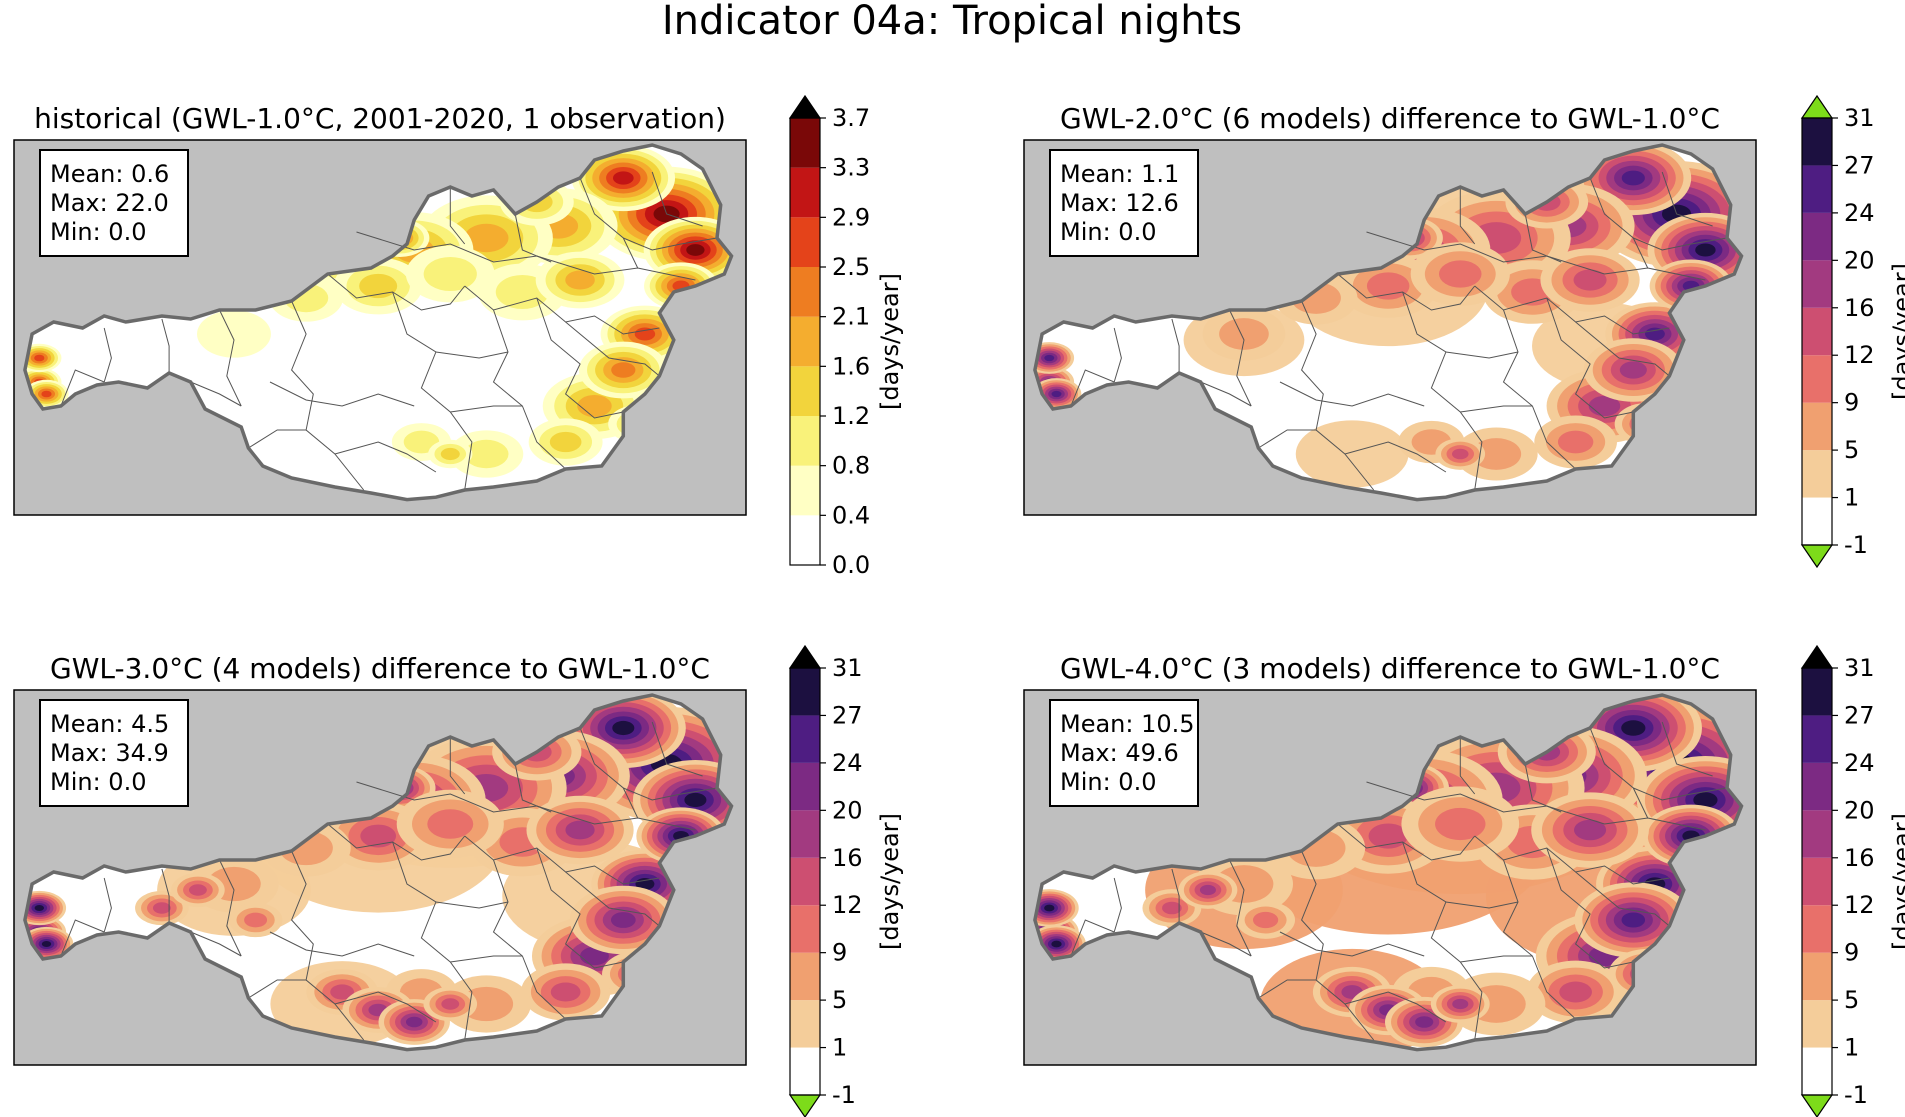  Describe the element at coordinates (851, 217) in the screenshot. I see `colorbar-tick-label: 2.9` at that location.